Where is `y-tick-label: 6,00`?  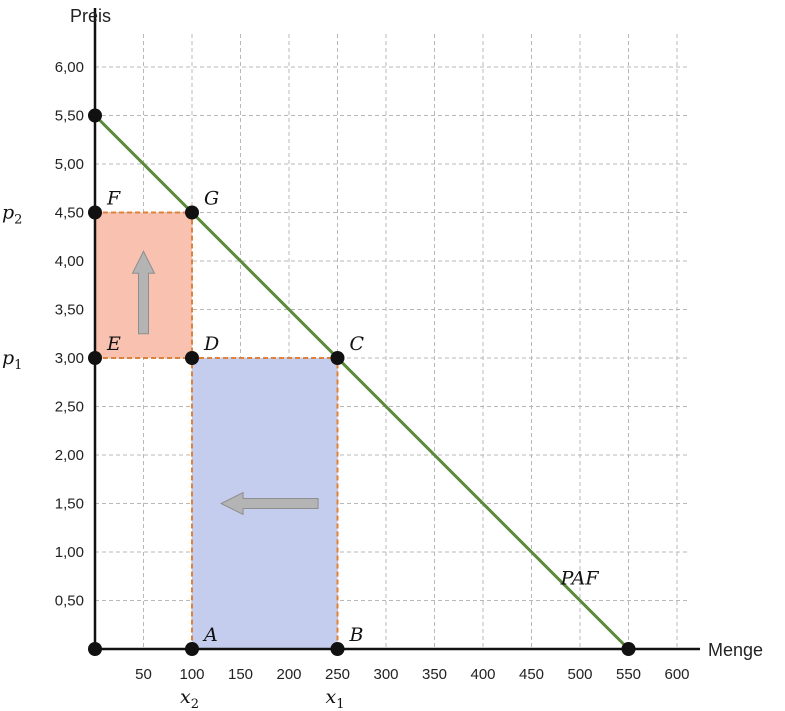
y-tick-label: 6,00 is located at coordinates (69, 67).